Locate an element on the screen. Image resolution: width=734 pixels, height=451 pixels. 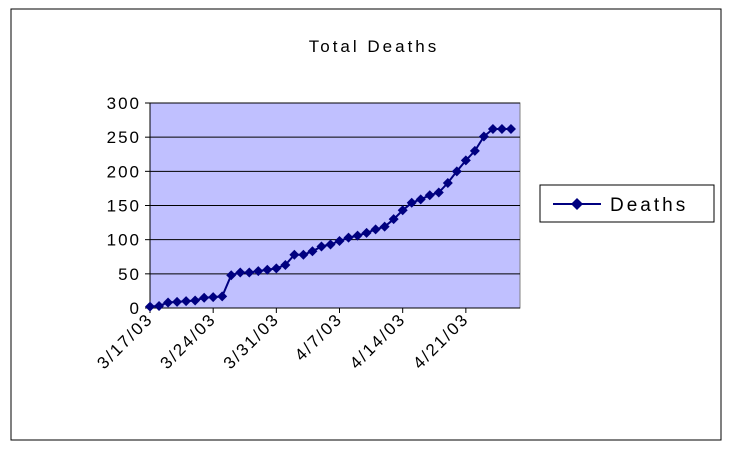
y-tick-label: 250 is located at coordinates (124, 137).